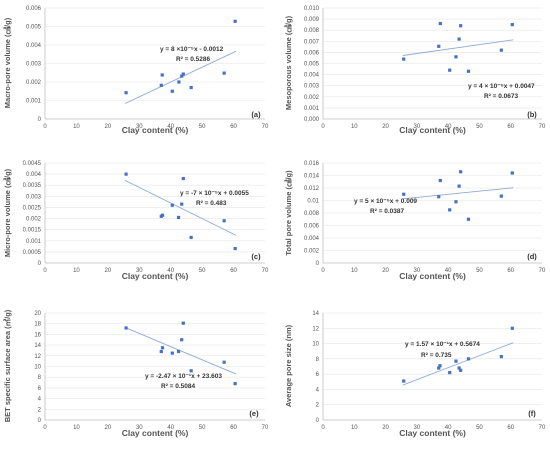  I want to click on y-tick-label: 6, so click(40, 389).